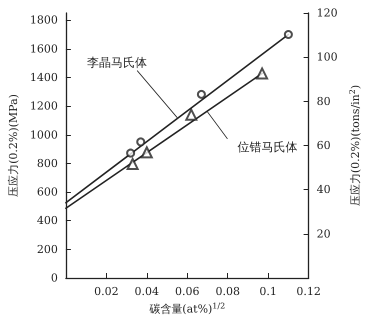 Image resolution: width=369 pixels, height=320 pixels. I want to click on x-tick-label: 0.12, so click(308, 291).